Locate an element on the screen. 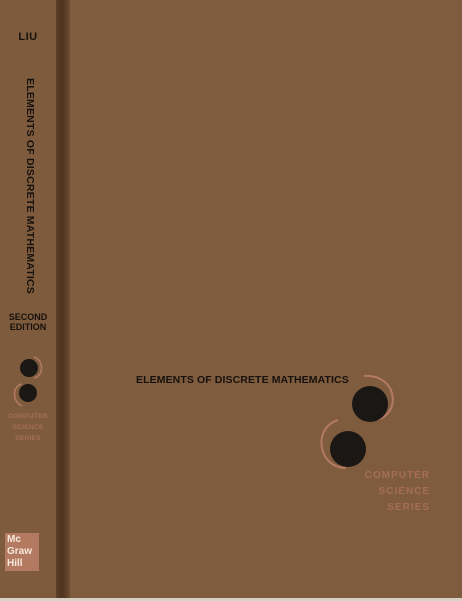 The height and width of the screenshot is (601, 462). spine-series-line: SERIES is located at coordinates (28, 438).